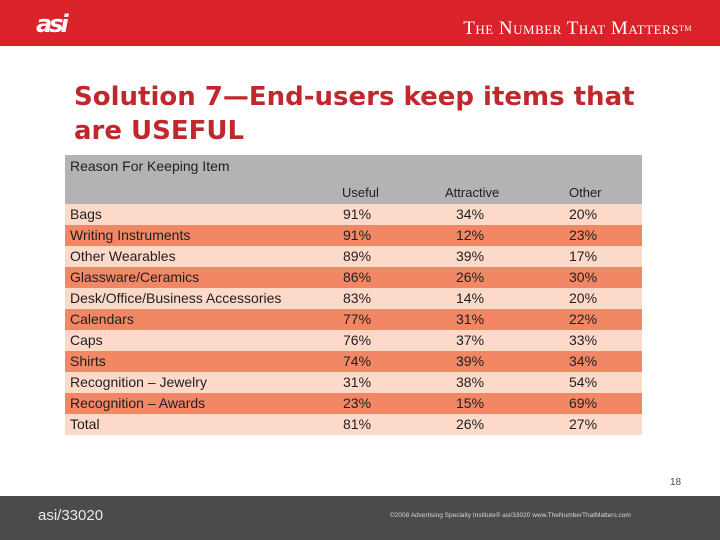  Describe the element at coordinates (470, 214) in the screenshot. I see `cell-attractive: 34%` at that location.